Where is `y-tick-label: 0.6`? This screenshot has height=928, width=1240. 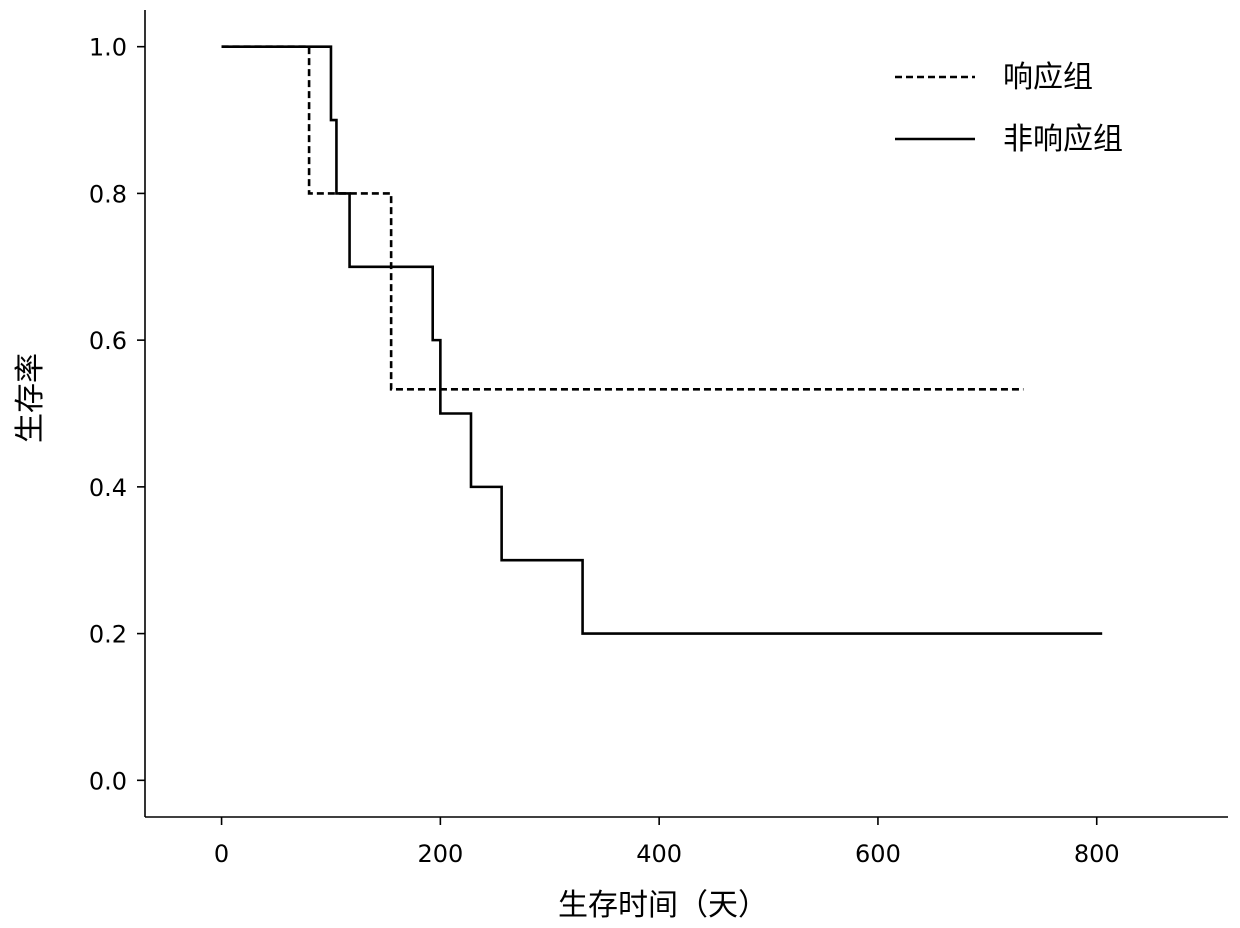 y-tick-label: 0.6 is located at coordinates (108, 341).